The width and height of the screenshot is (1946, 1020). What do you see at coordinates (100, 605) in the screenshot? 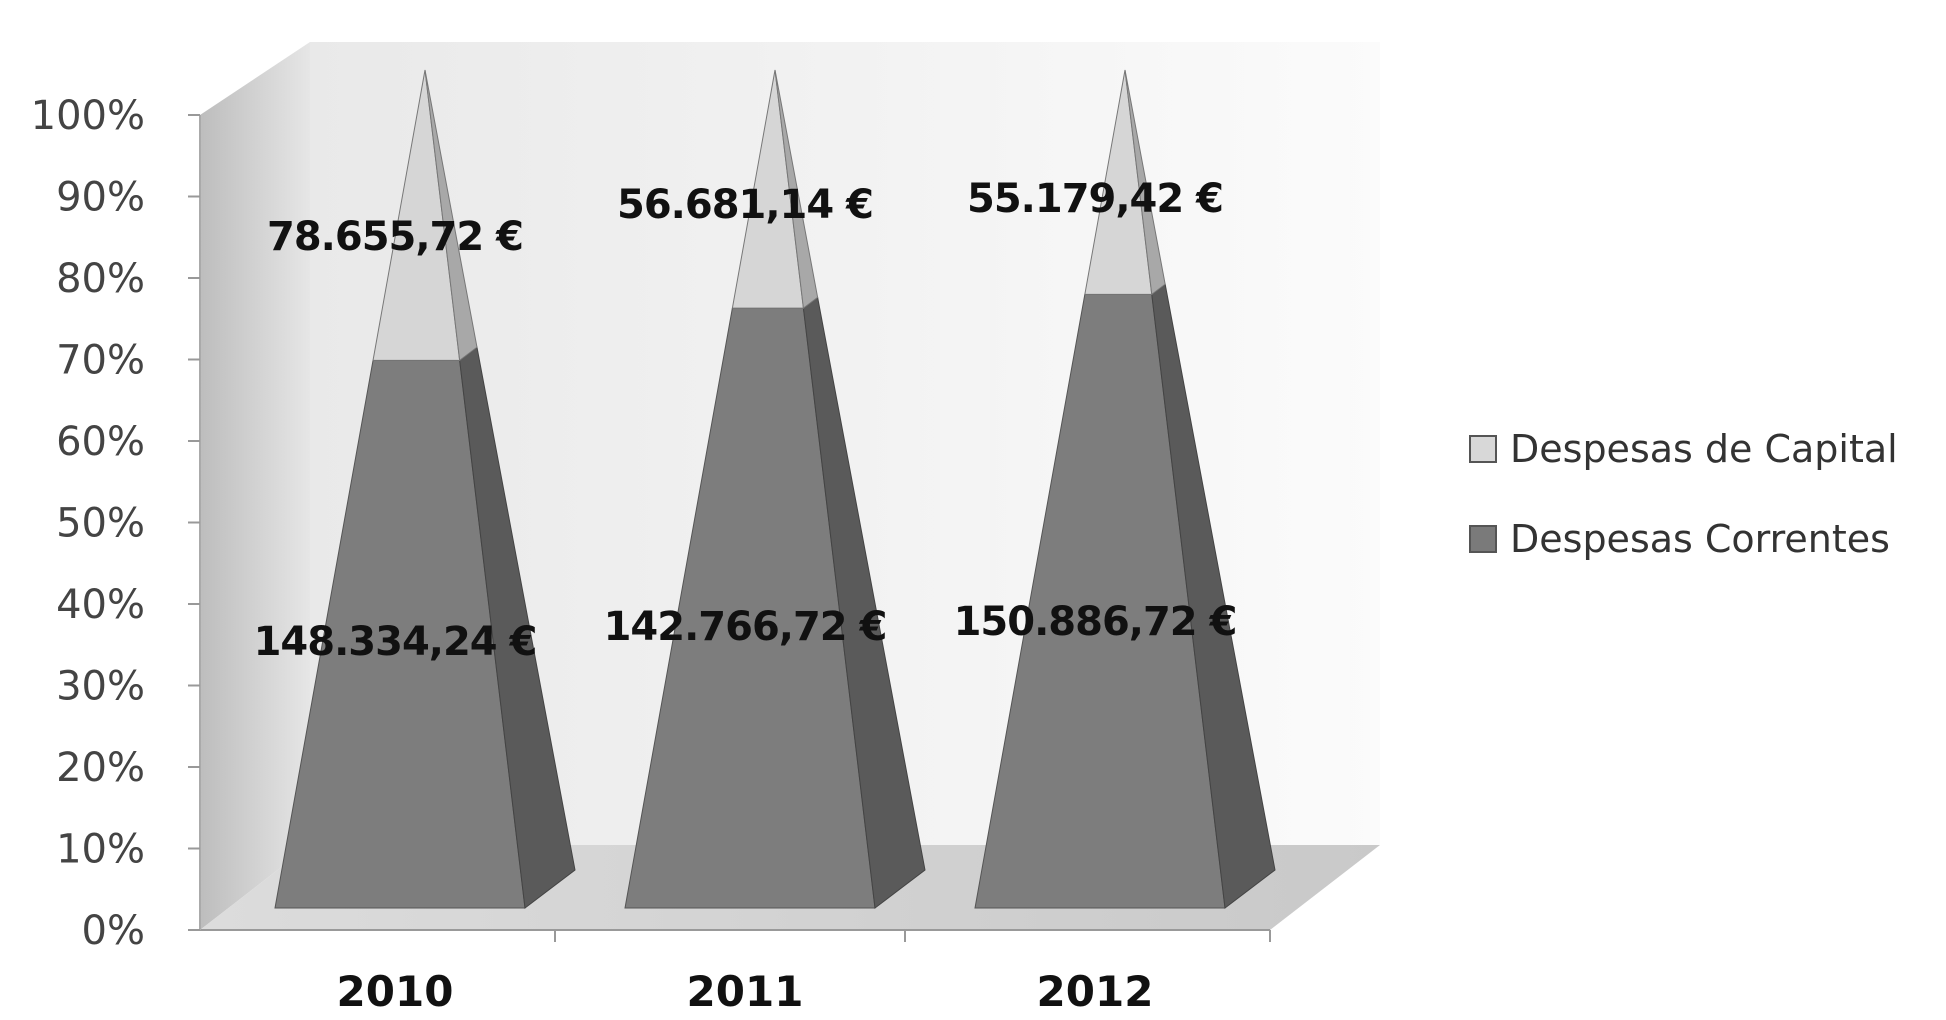
I see `y-tick-label: 40%` at bounding box center [100, 605].